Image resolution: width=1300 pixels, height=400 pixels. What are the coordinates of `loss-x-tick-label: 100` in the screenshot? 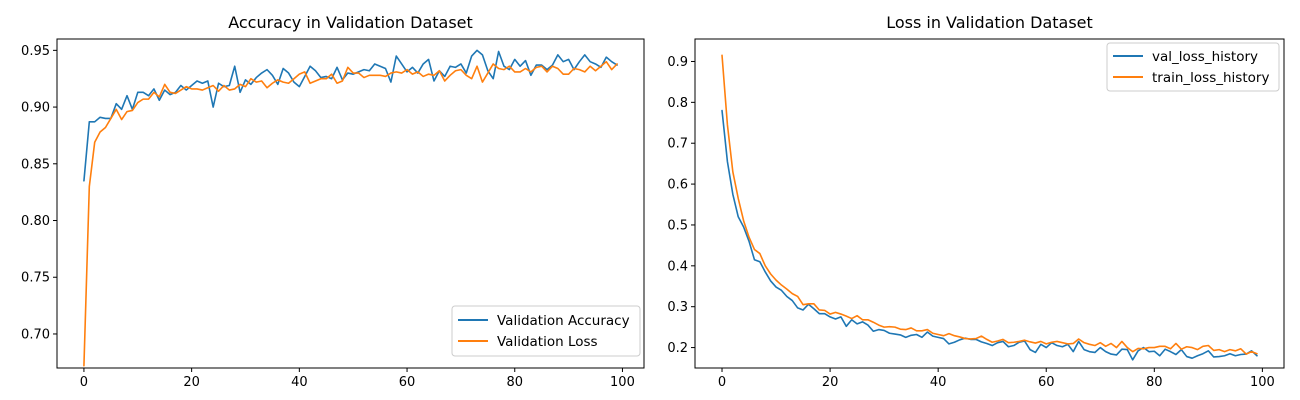 It's located at (1262, 382).